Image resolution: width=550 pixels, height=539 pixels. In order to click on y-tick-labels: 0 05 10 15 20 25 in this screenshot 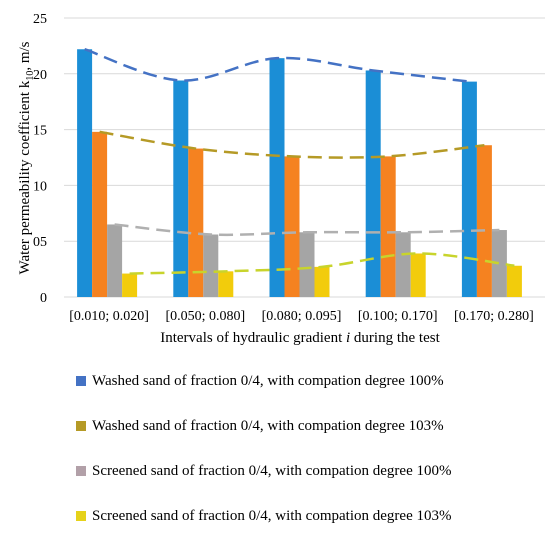, I will do `click(40, 159)`.